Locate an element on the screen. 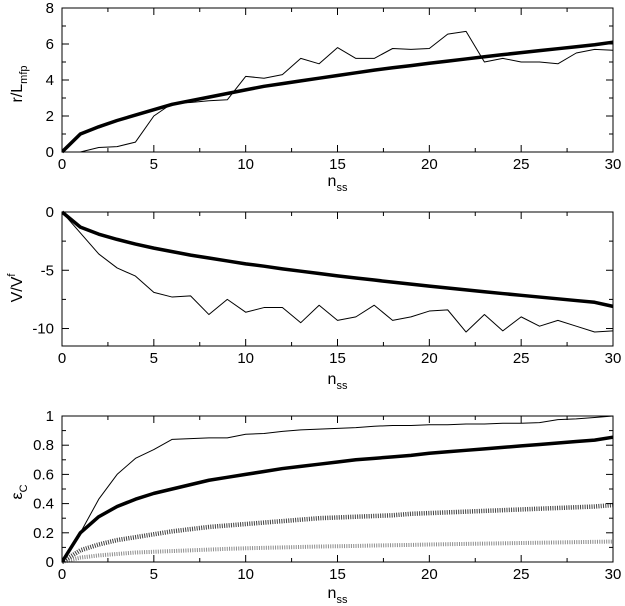  y-tick-label: 0.2 is located at coordinates (43, 533).